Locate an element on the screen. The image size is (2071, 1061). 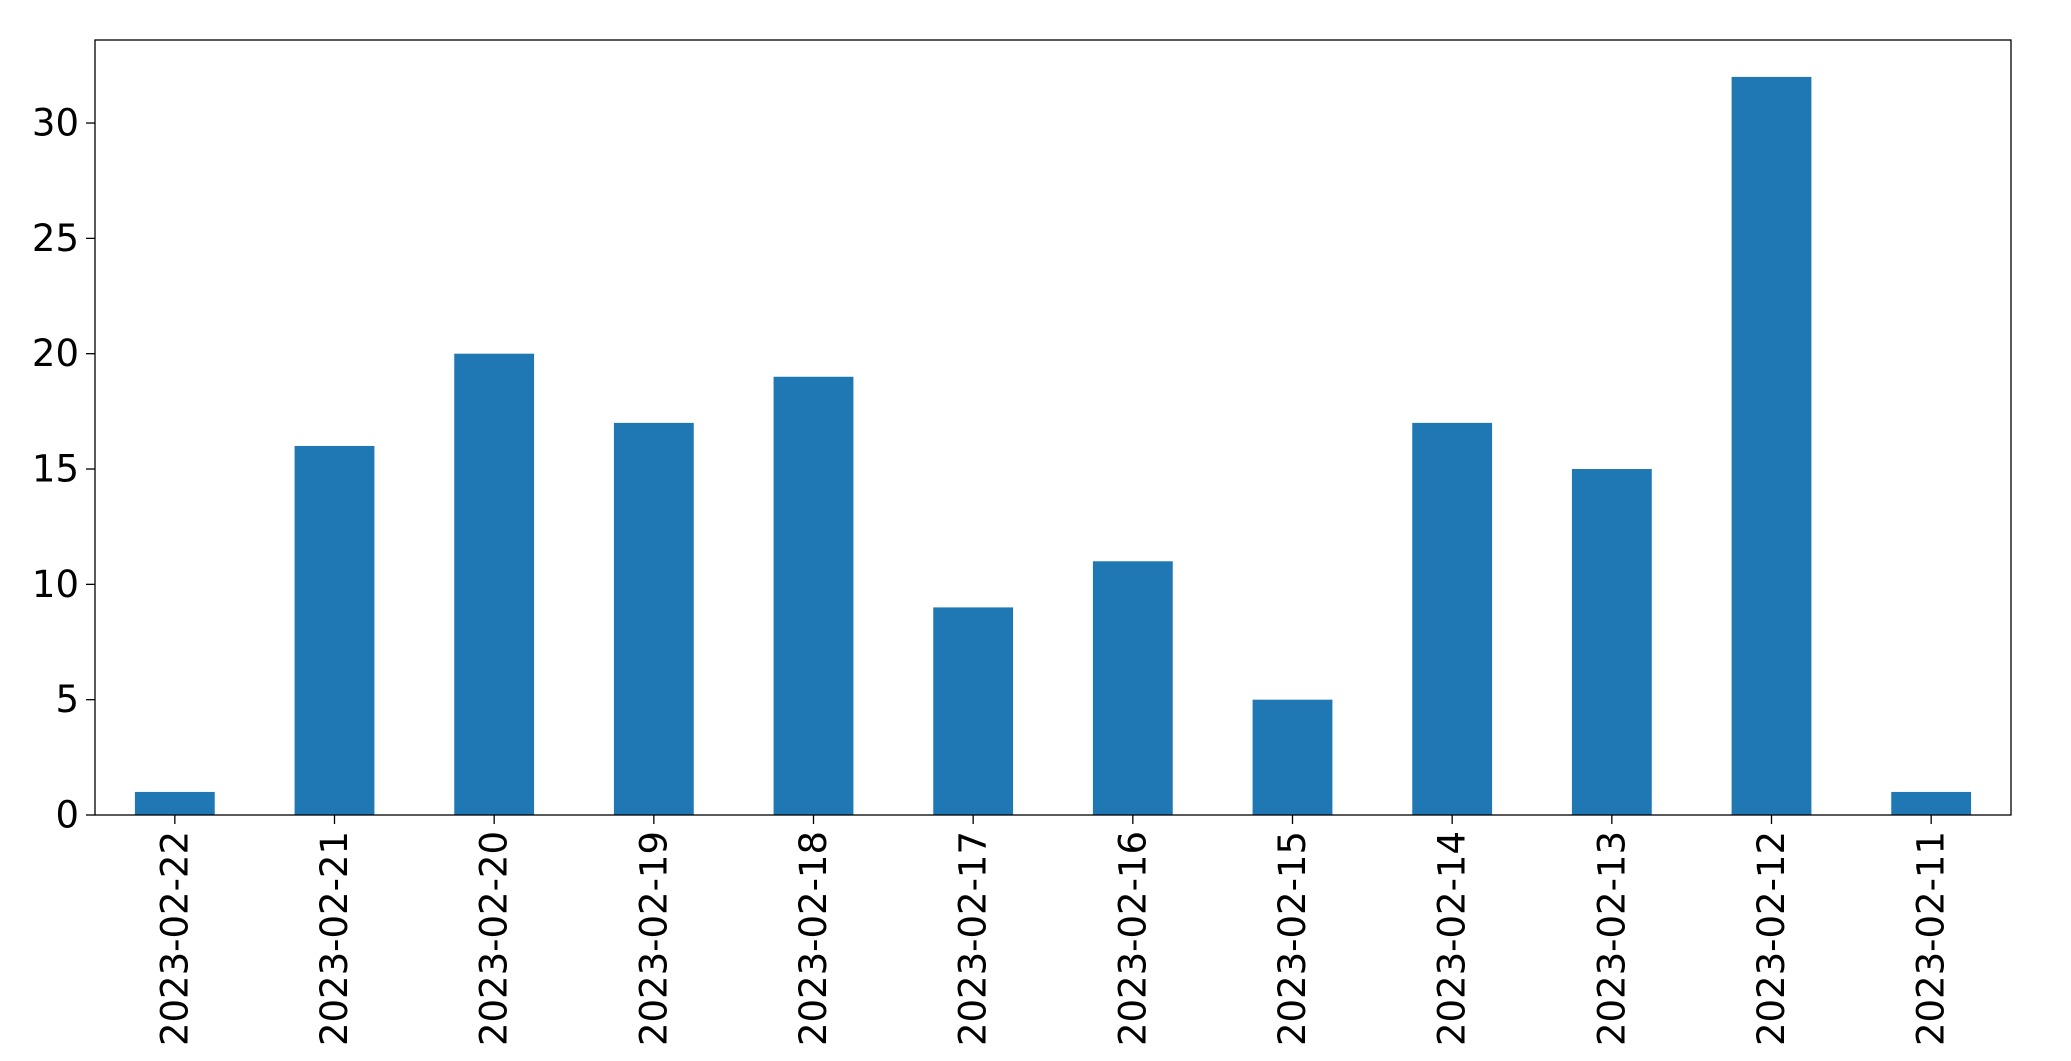
x-tick-label: 2023-02-11 is located at coordinates (1931, 938).